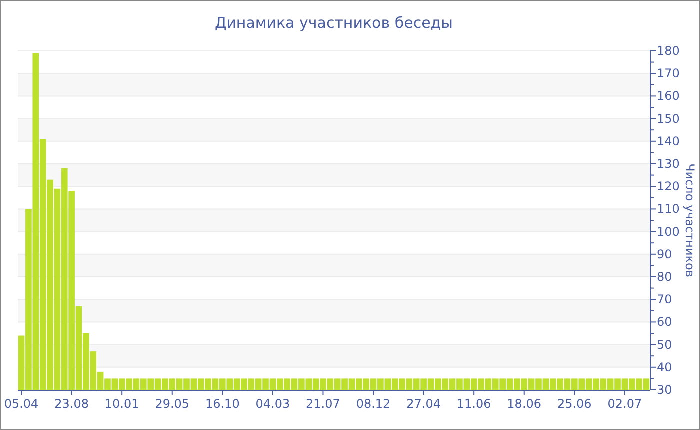 Image resolution: width=700 pixels, height=430 pixels. Describe the element at coordinates (474, 404) in the screenshot. I see `x-tick-label: 11.06` at that location.